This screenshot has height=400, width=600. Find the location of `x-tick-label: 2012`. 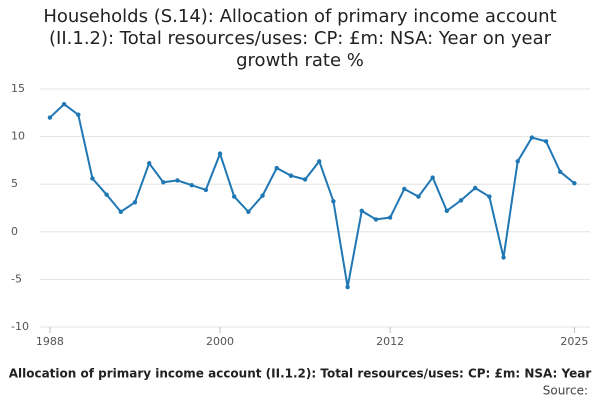

x-tick-label: 2012 is located at coordinates (390, 341).